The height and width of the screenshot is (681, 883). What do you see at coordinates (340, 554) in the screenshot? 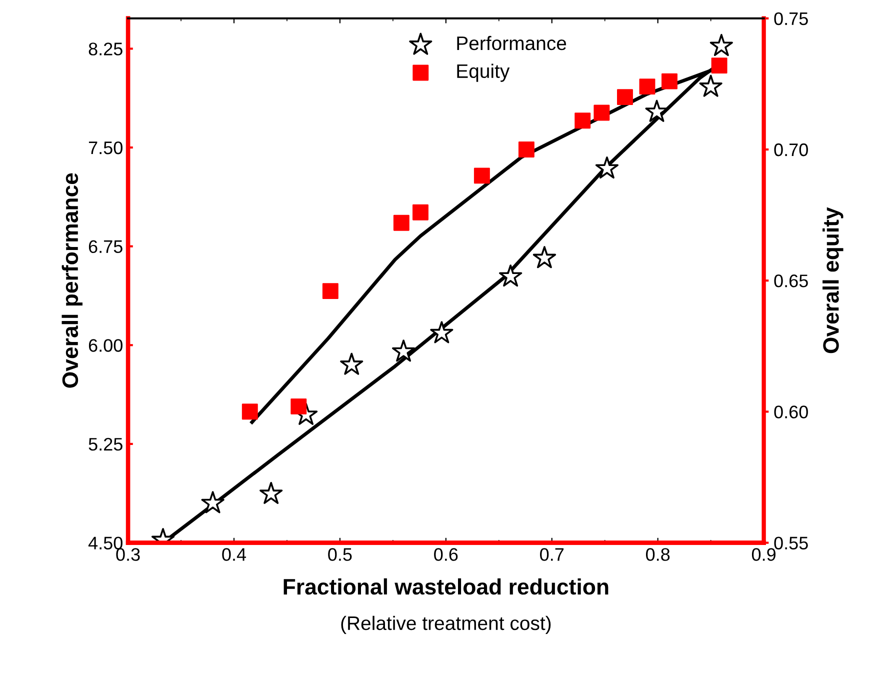
I see `x-tick-label: 0.5` at bounding box center [340, 554].